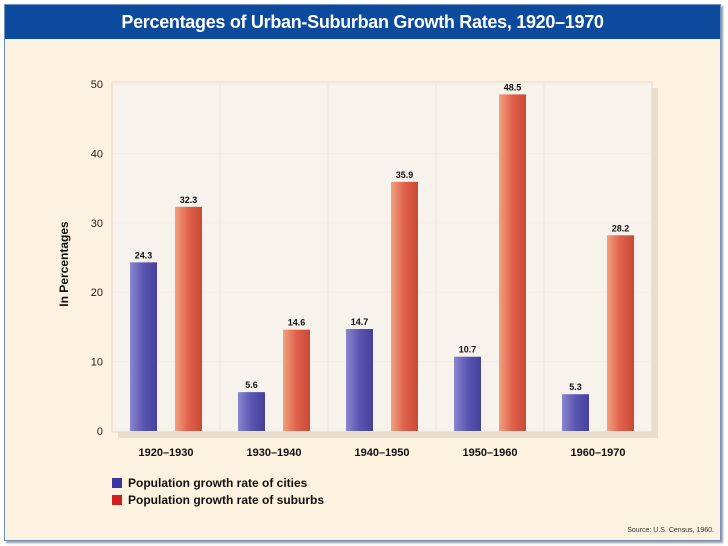 This screenshot has height=546, width=728. Describe the element at coordinates (597, 453) in the screenshot. I see `x-tick-label: 1960–1970` at that location.